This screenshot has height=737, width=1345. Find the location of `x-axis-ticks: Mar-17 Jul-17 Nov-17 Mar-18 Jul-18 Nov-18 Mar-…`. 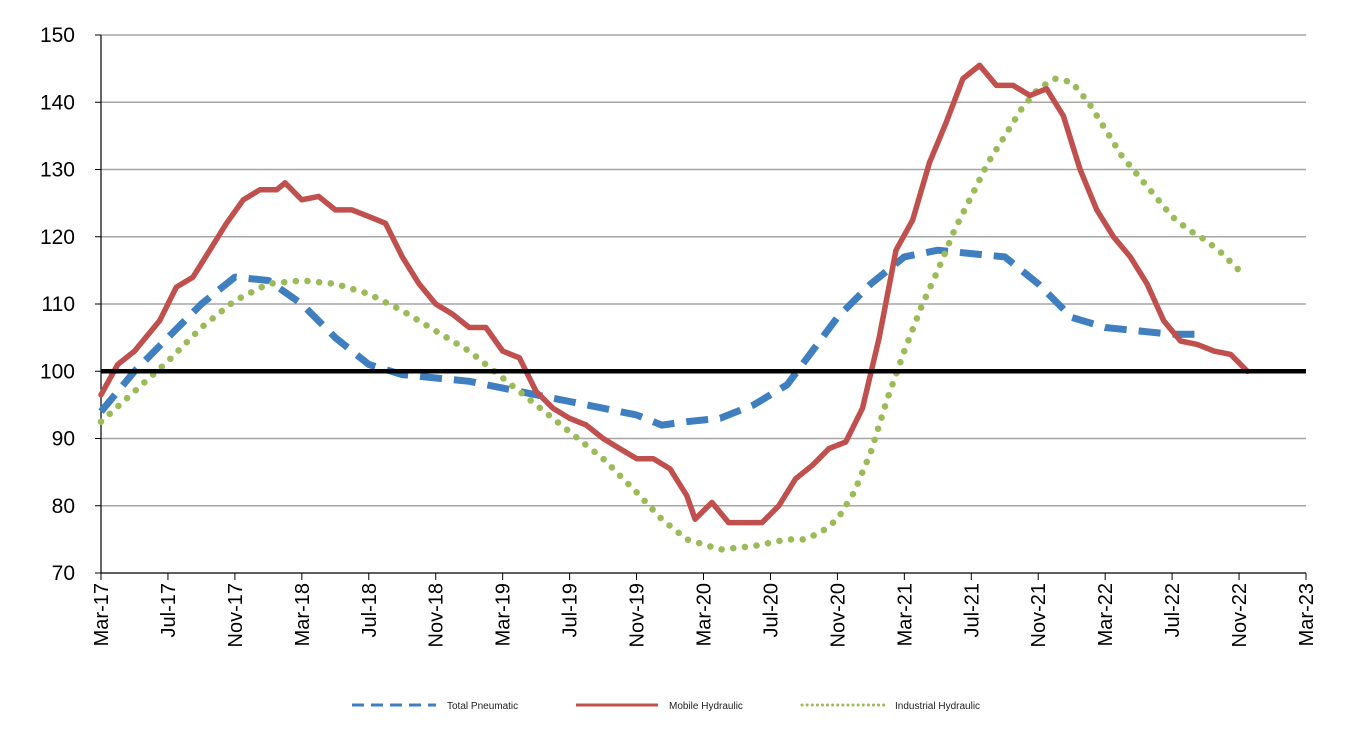

x-axis-ticks: Mar-17 Jul-17 Nov-17 Mar-18 Jul-18 Nov-18 Mar-… is located at coordinates (704, 610).